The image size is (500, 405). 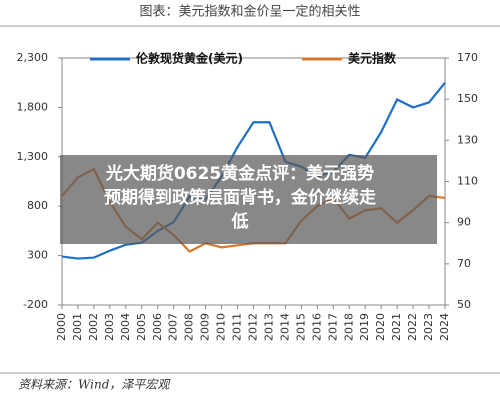 What do you see at coordinates (300, 327) in the screenshot?
I see `x-tick-label: 2015` at bounding box center [300, 327].